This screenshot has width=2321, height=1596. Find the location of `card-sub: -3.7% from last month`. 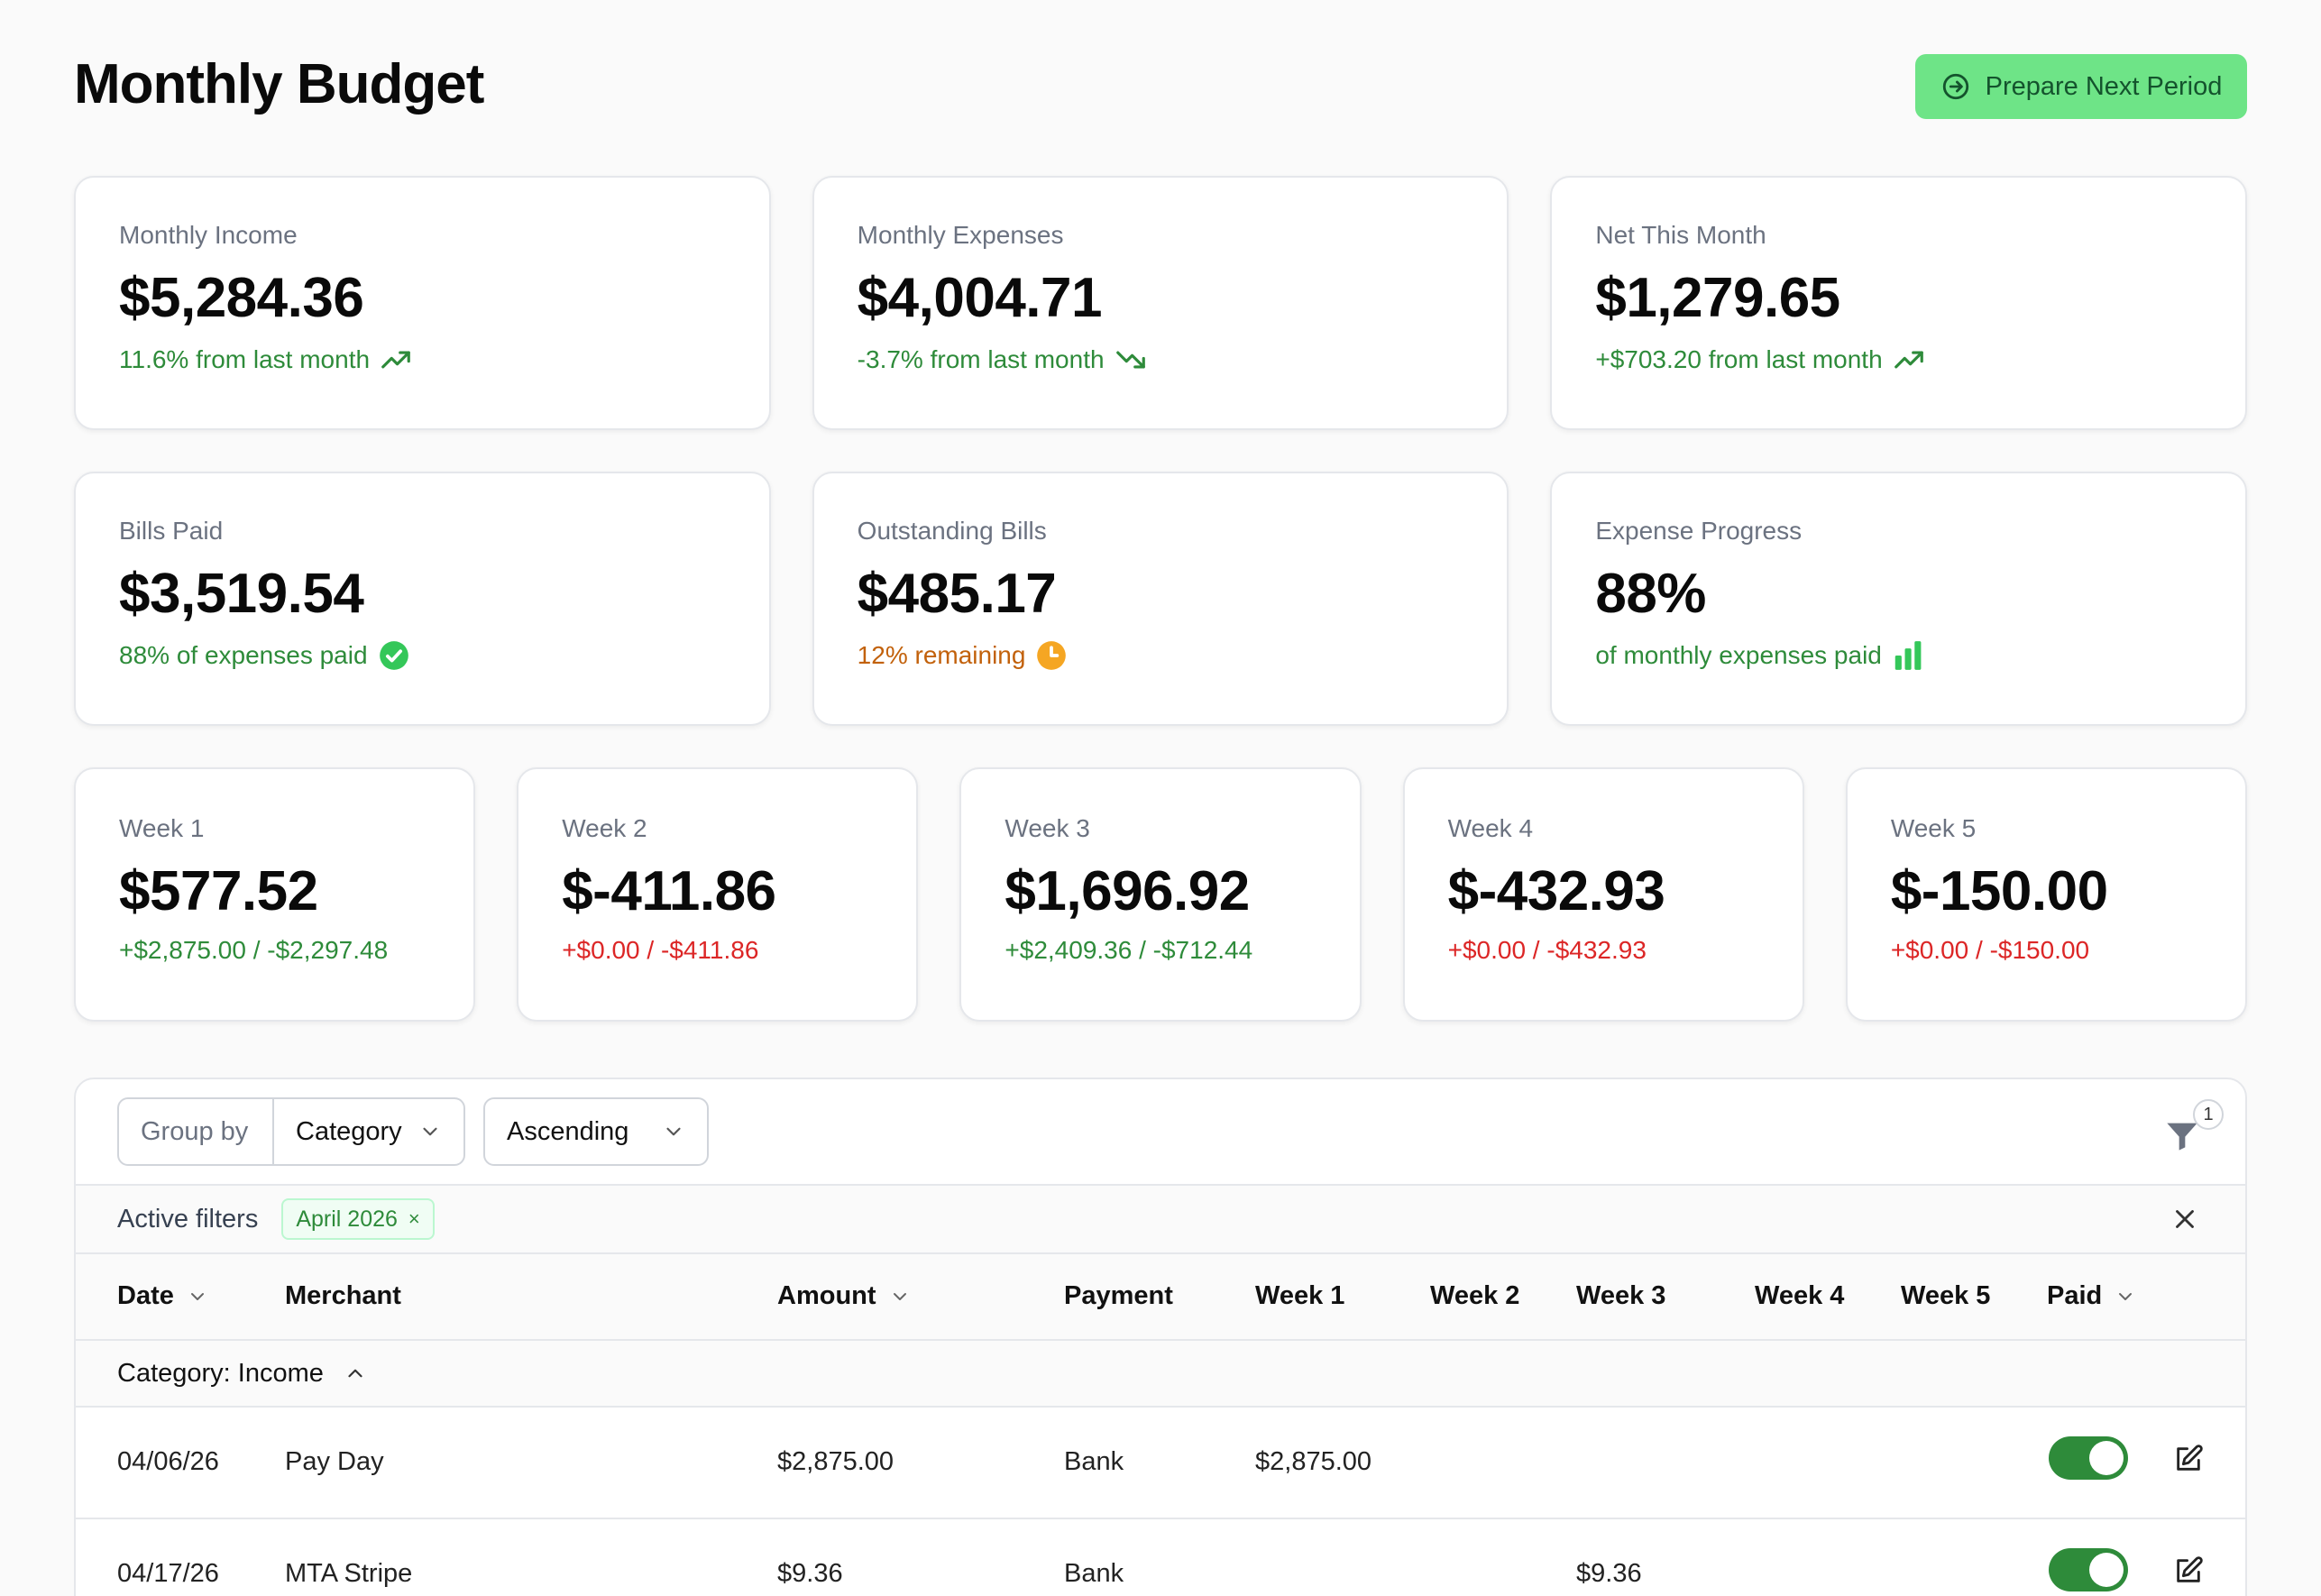

card-sub: -3.7% from last month is located at coordinates (1161, 360).